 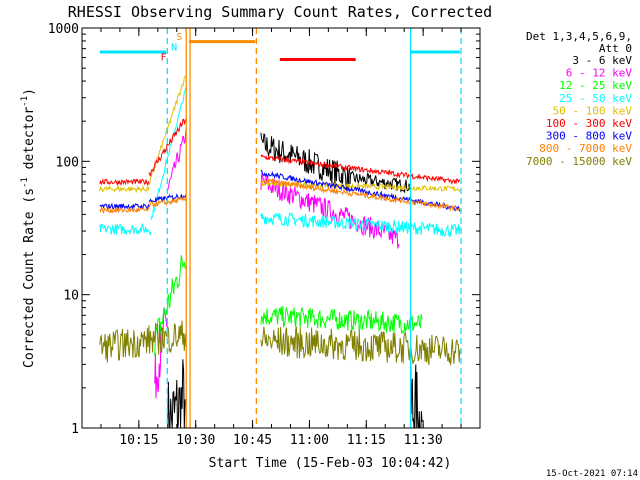 I want to click on series-100-300-kev, so click(x=280, y=152).